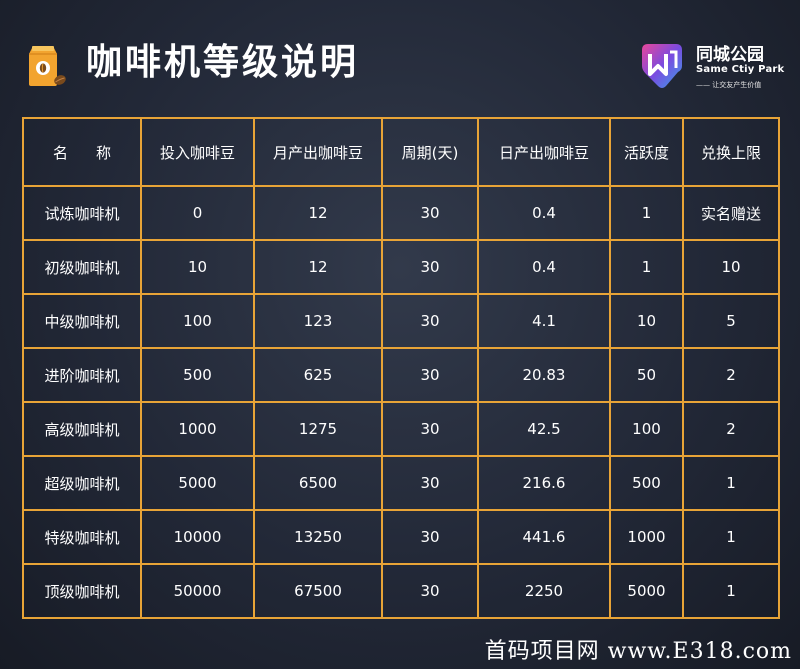  What do you see at coordinates (731, 152) in the screenshot?
I see `column-header-exchange-limit: 兑换上限` at bounding box center [731, 152].